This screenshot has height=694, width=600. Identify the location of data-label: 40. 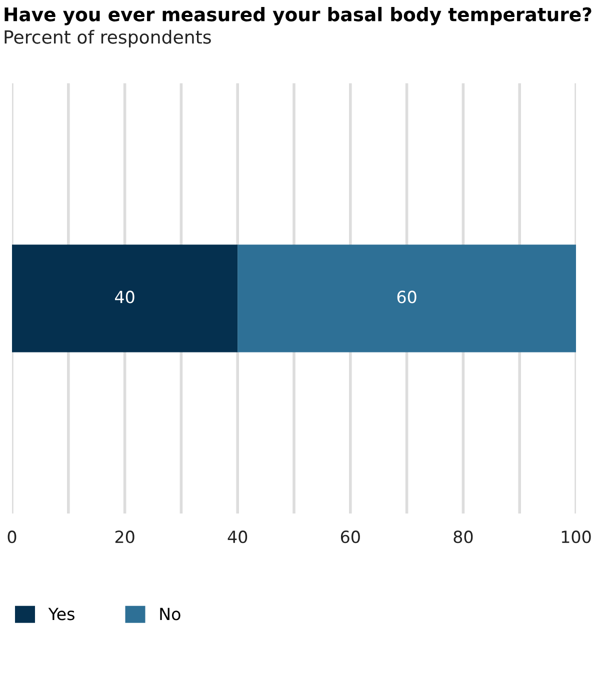
(124, 297).